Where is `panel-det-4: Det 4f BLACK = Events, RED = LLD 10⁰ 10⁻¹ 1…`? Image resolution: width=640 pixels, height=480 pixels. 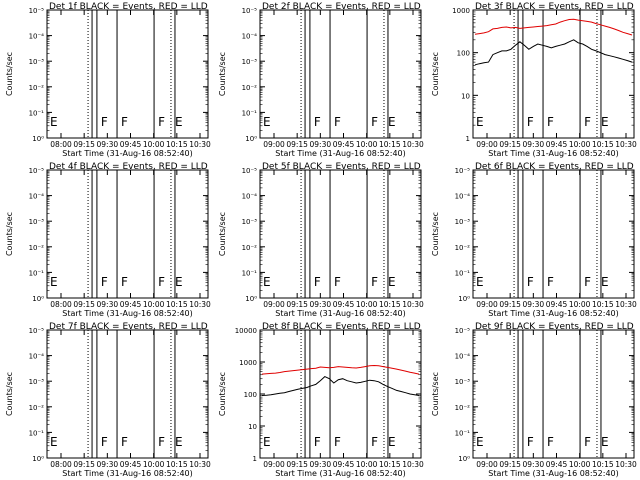
panel-det-4: Det 4f BLACK = Events, RED = LLD 10⁰ 10⁻¹ 1… is located at coordinates (108, 240).